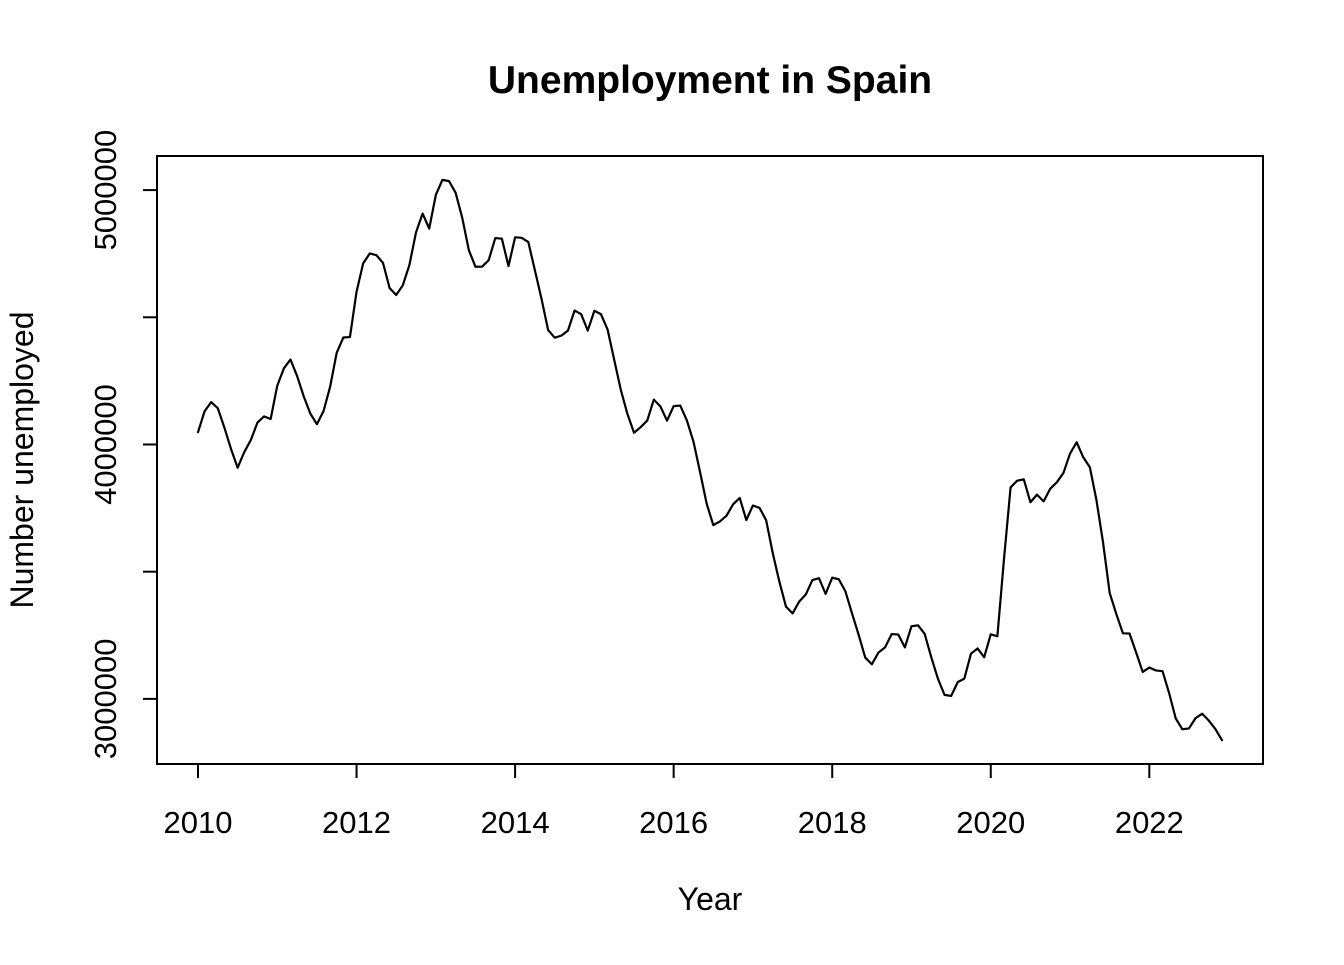  What do you see at coordinates (832, 822) in the screenshot?
I see `x-tick-label: 2018` at bounding box center [832, 822].